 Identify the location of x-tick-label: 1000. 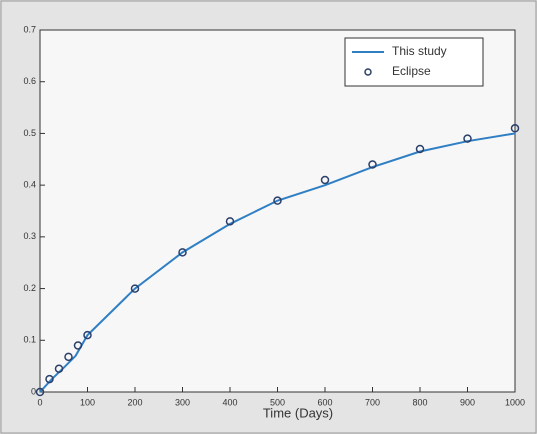
(515, 402).